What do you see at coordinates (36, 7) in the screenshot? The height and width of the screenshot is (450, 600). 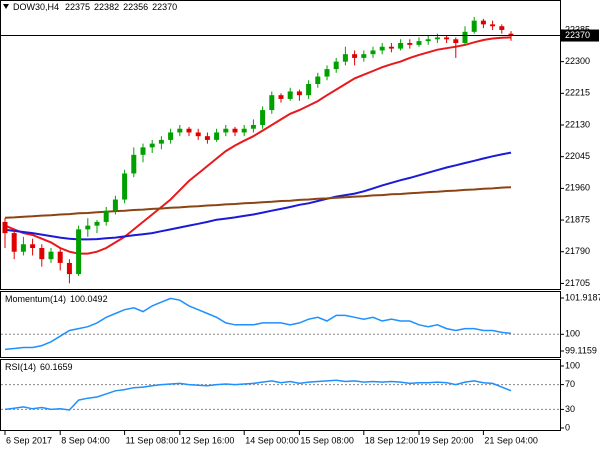 I see `symbol: DOW30,H4` at bounding box center [36, 7].